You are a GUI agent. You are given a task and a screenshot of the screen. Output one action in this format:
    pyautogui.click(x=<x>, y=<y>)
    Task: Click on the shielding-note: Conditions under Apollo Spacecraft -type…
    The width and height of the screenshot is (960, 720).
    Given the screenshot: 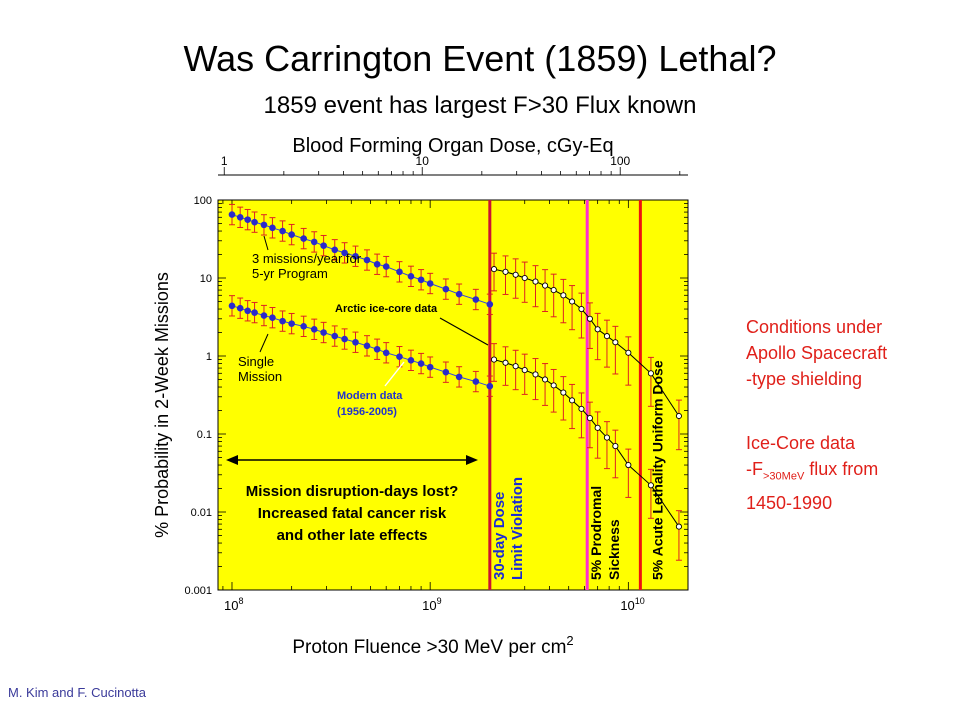 What is the action you would take?
    pyautogui.click(x=816, y=353)
    